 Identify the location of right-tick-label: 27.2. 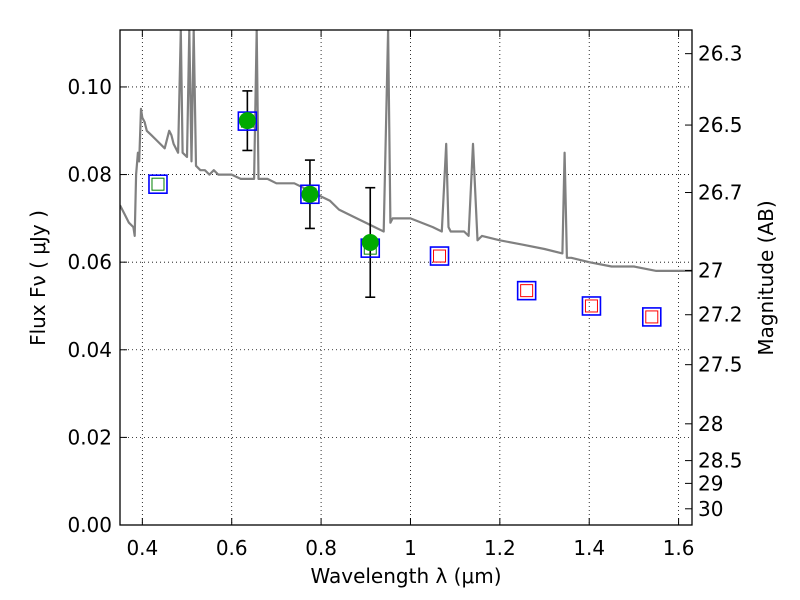
(720, 315).